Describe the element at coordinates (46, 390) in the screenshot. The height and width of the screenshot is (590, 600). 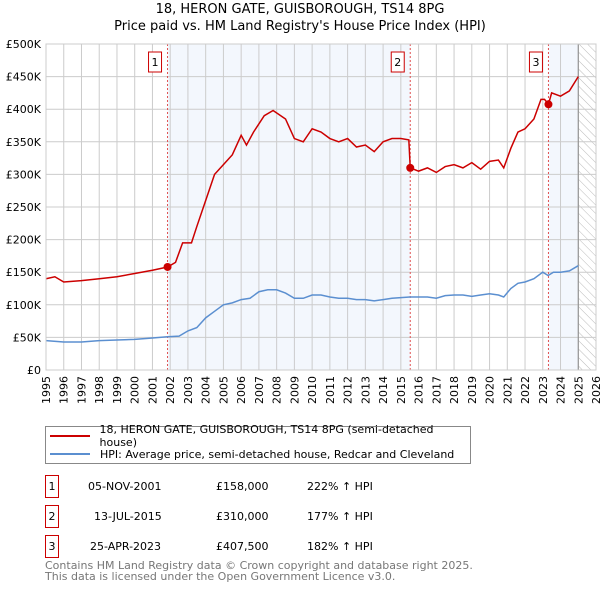
I see `x-tick-label: 1995` at that location.